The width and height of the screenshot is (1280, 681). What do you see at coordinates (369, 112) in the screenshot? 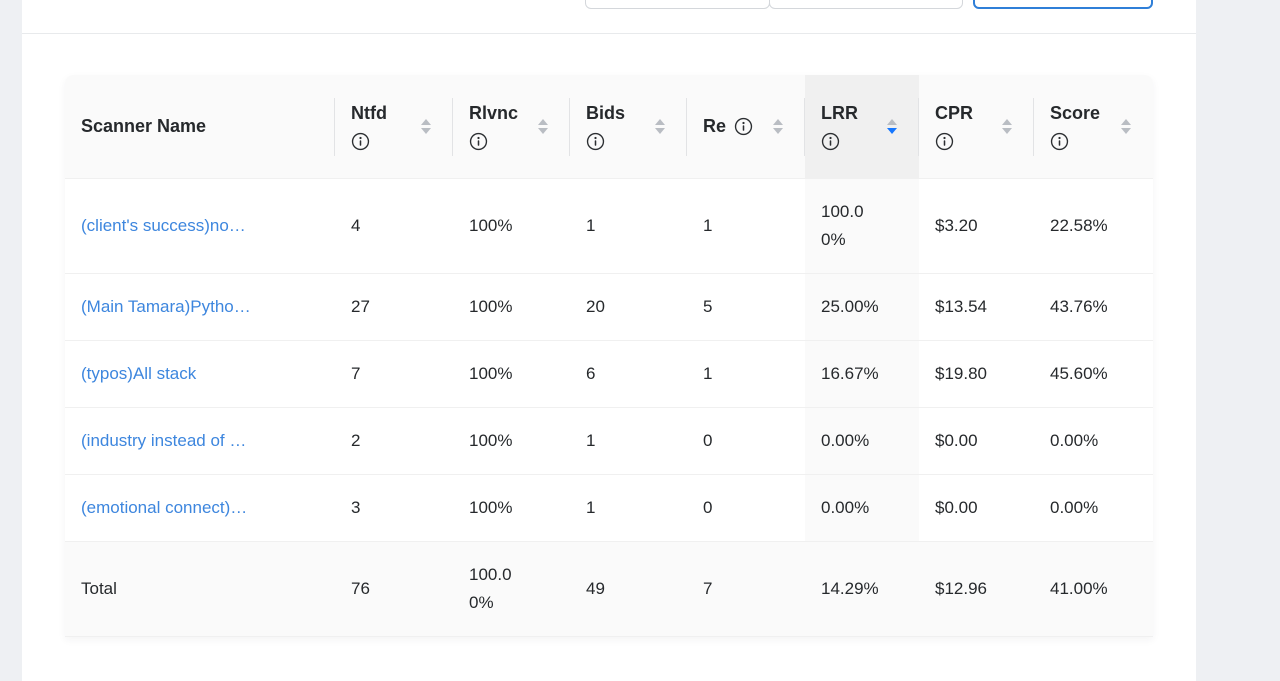
I see `column-title: Ntfd` at bounding box center [369, 112].